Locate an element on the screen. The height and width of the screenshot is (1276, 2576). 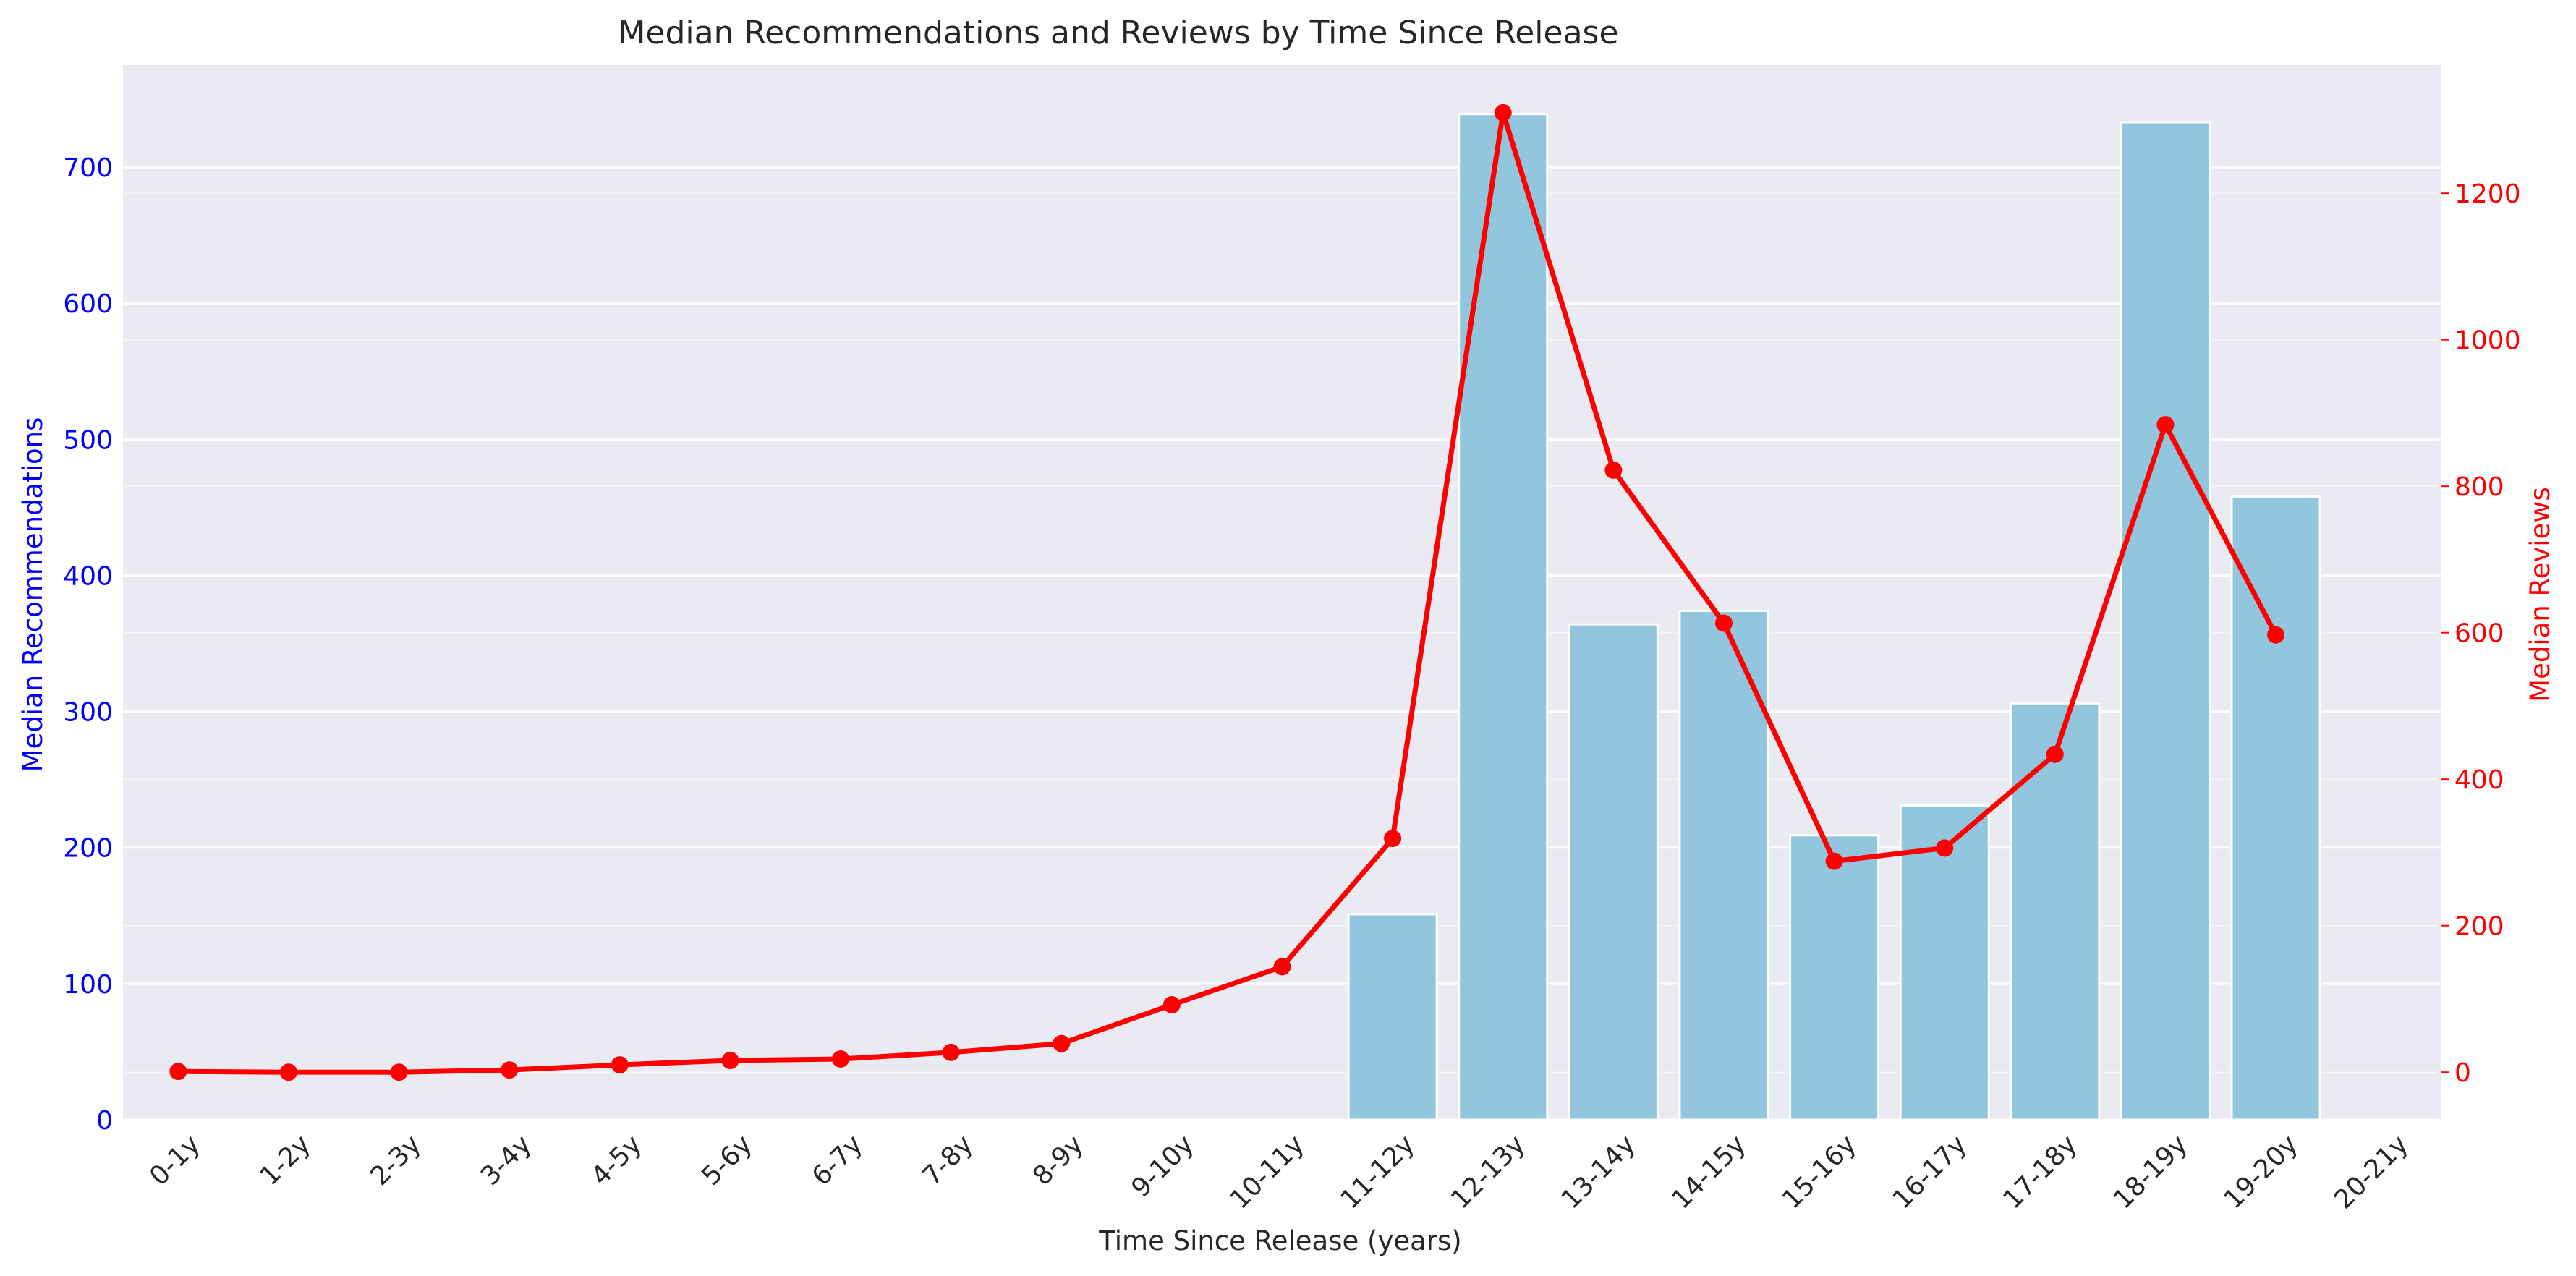
x-tick-label: 17-18y is located at coordinates (2040, 1172).